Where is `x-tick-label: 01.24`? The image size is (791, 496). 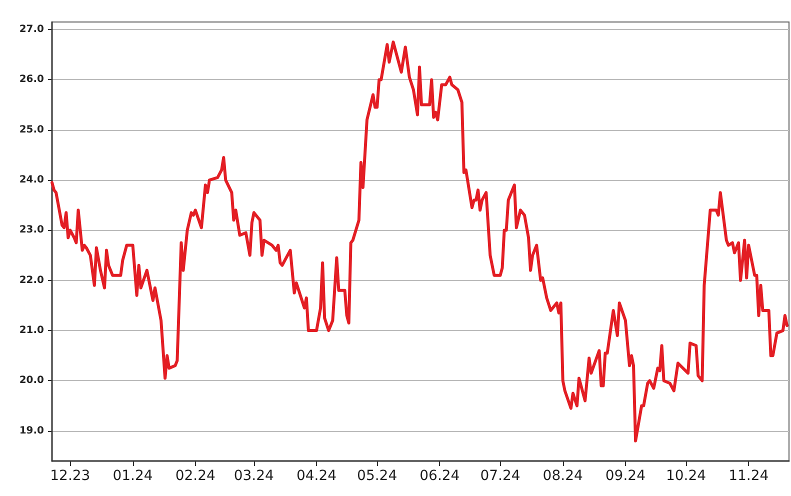 x-tick-label: 01.24 is located at coordinates (132, 476).